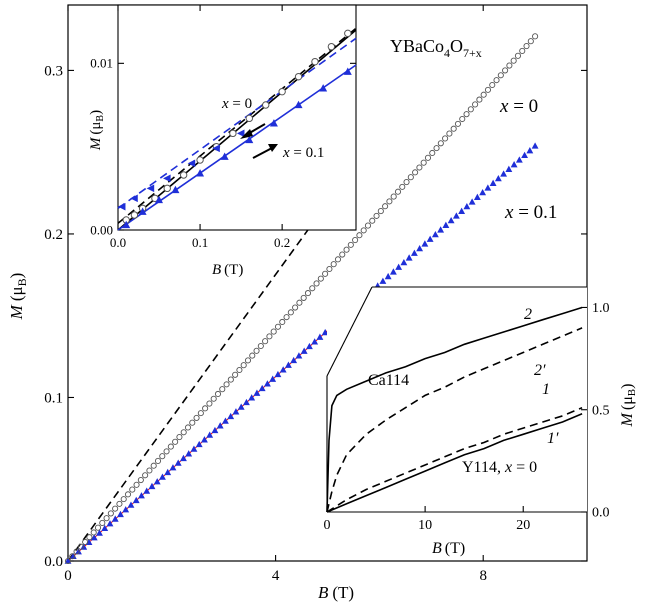 This screenshot has width=656, height=607. Describe the element at coordinates (524, 467) in the screenshot. I see `inset2-annotation-y114-rest: = 0` at that location.